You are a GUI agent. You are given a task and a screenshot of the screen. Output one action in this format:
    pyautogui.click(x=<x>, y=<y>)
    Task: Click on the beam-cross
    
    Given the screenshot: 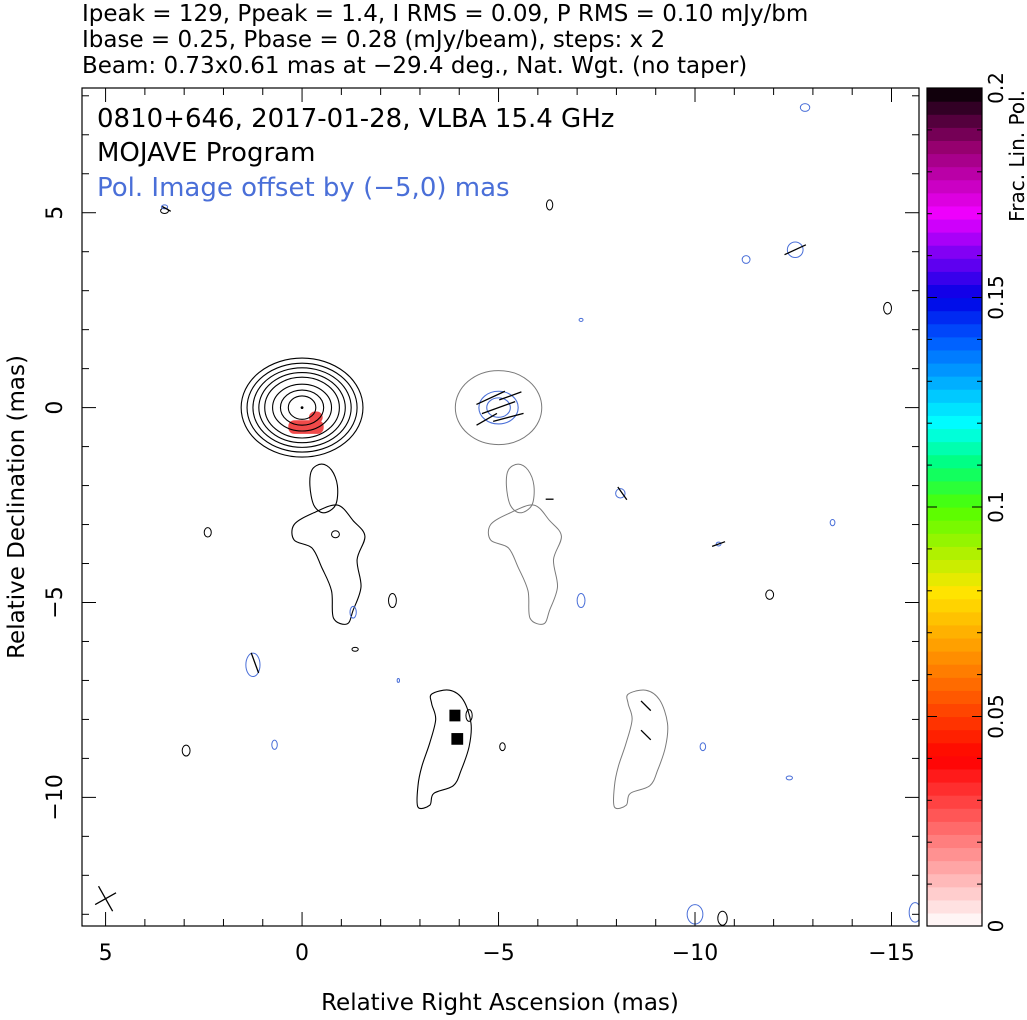 What is the action you would take?
    pyautogui.click(x=105, y=899)
    